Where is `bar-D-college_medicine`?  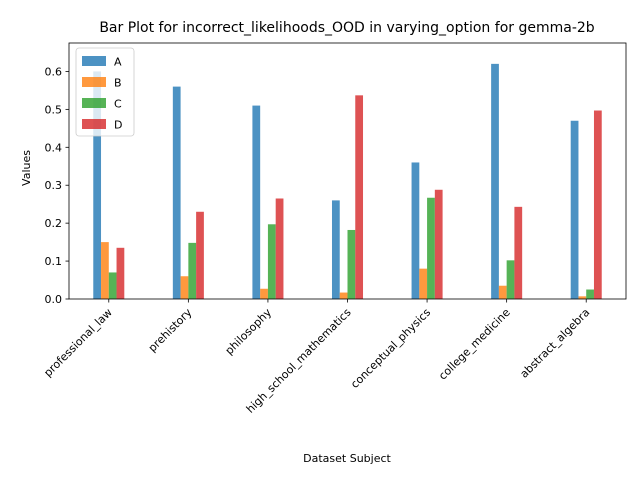 bar-D-college_medicine is located at coordinates (518, 252).